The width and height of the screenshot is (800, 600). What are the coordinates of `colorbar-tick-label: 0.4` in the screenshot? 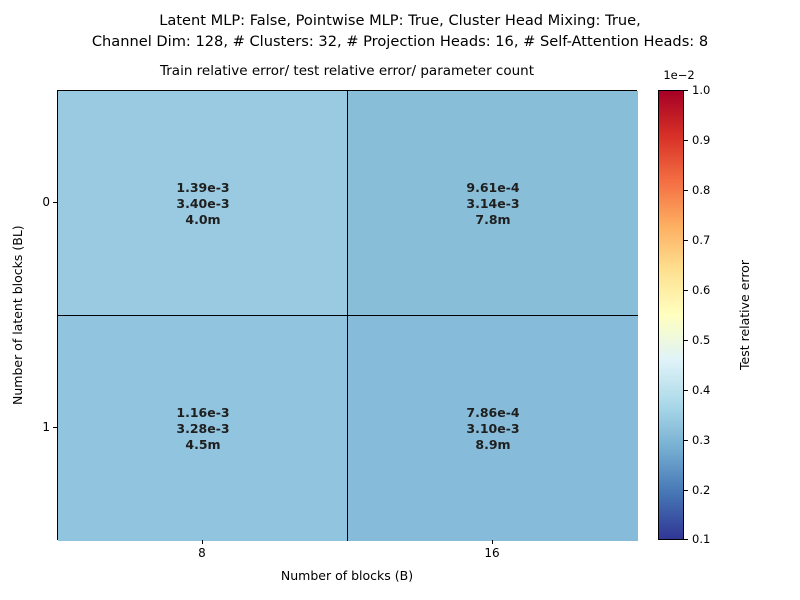 It's located at (701, 390).